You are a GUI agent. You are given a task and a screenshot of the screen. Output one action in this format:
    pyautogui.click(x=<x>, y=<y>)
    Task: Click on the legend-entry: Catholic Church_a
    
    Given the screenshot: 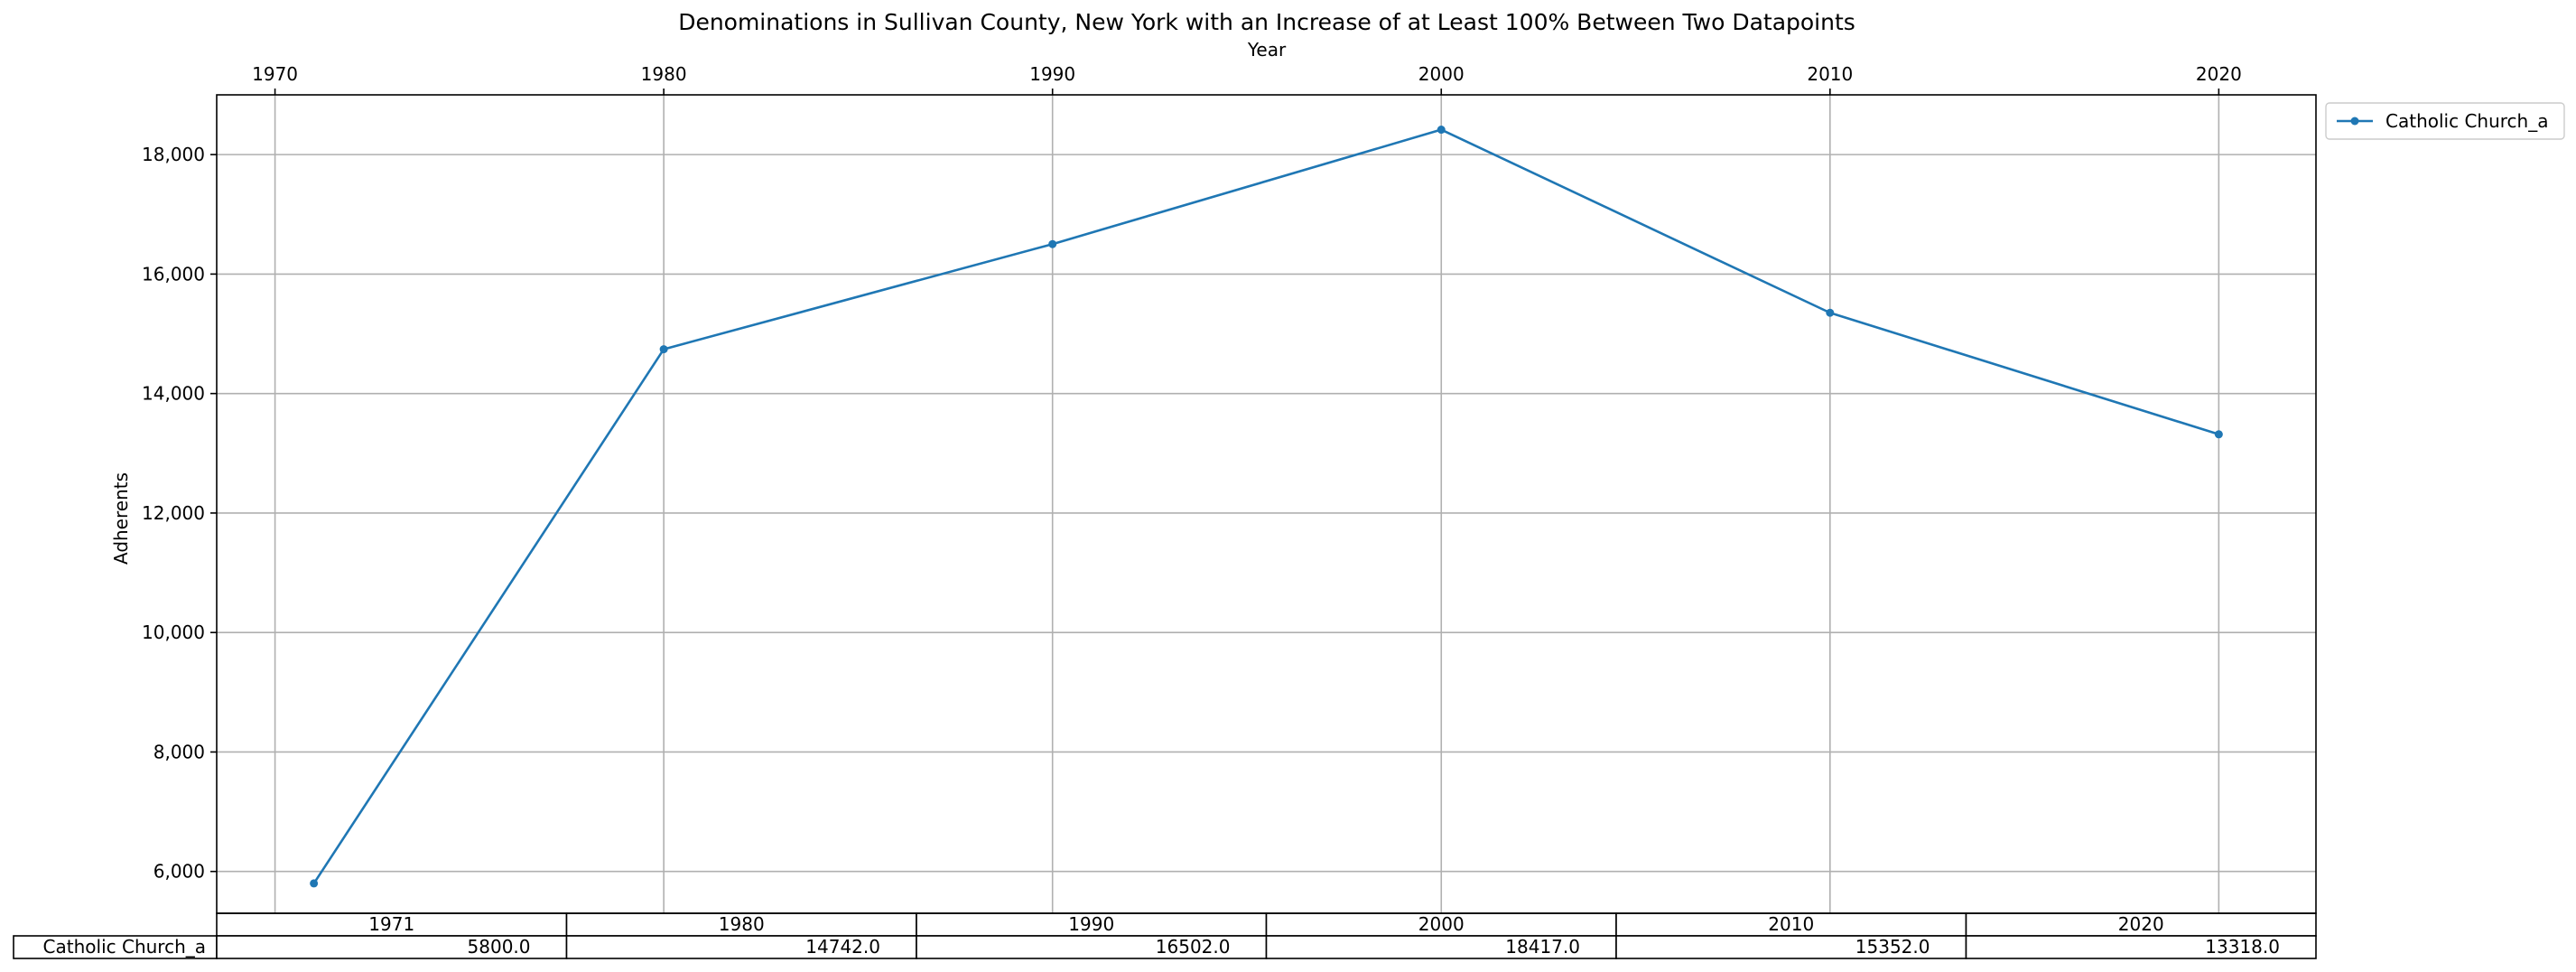 What is the action you would take?
    pyautogui.click(x=2466, y=121)
    